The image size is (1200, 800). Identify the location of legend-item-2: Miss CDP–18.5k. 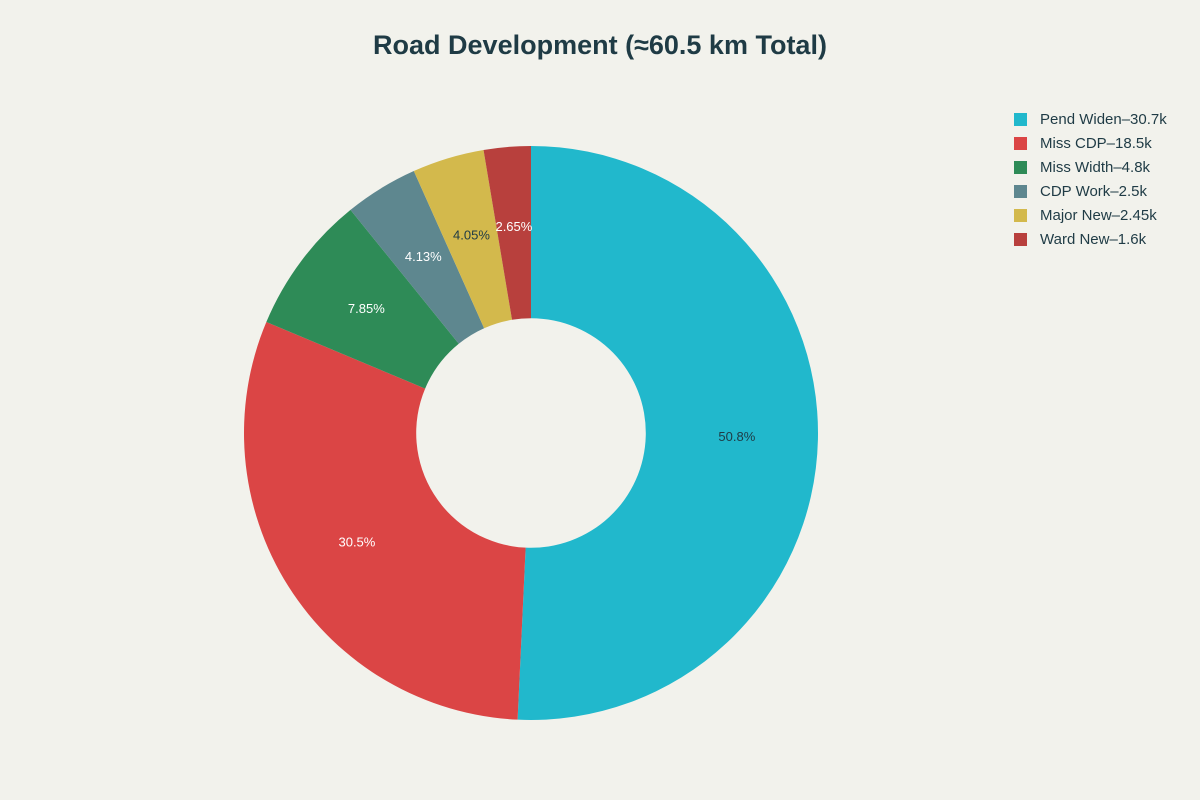
(1090, 143).